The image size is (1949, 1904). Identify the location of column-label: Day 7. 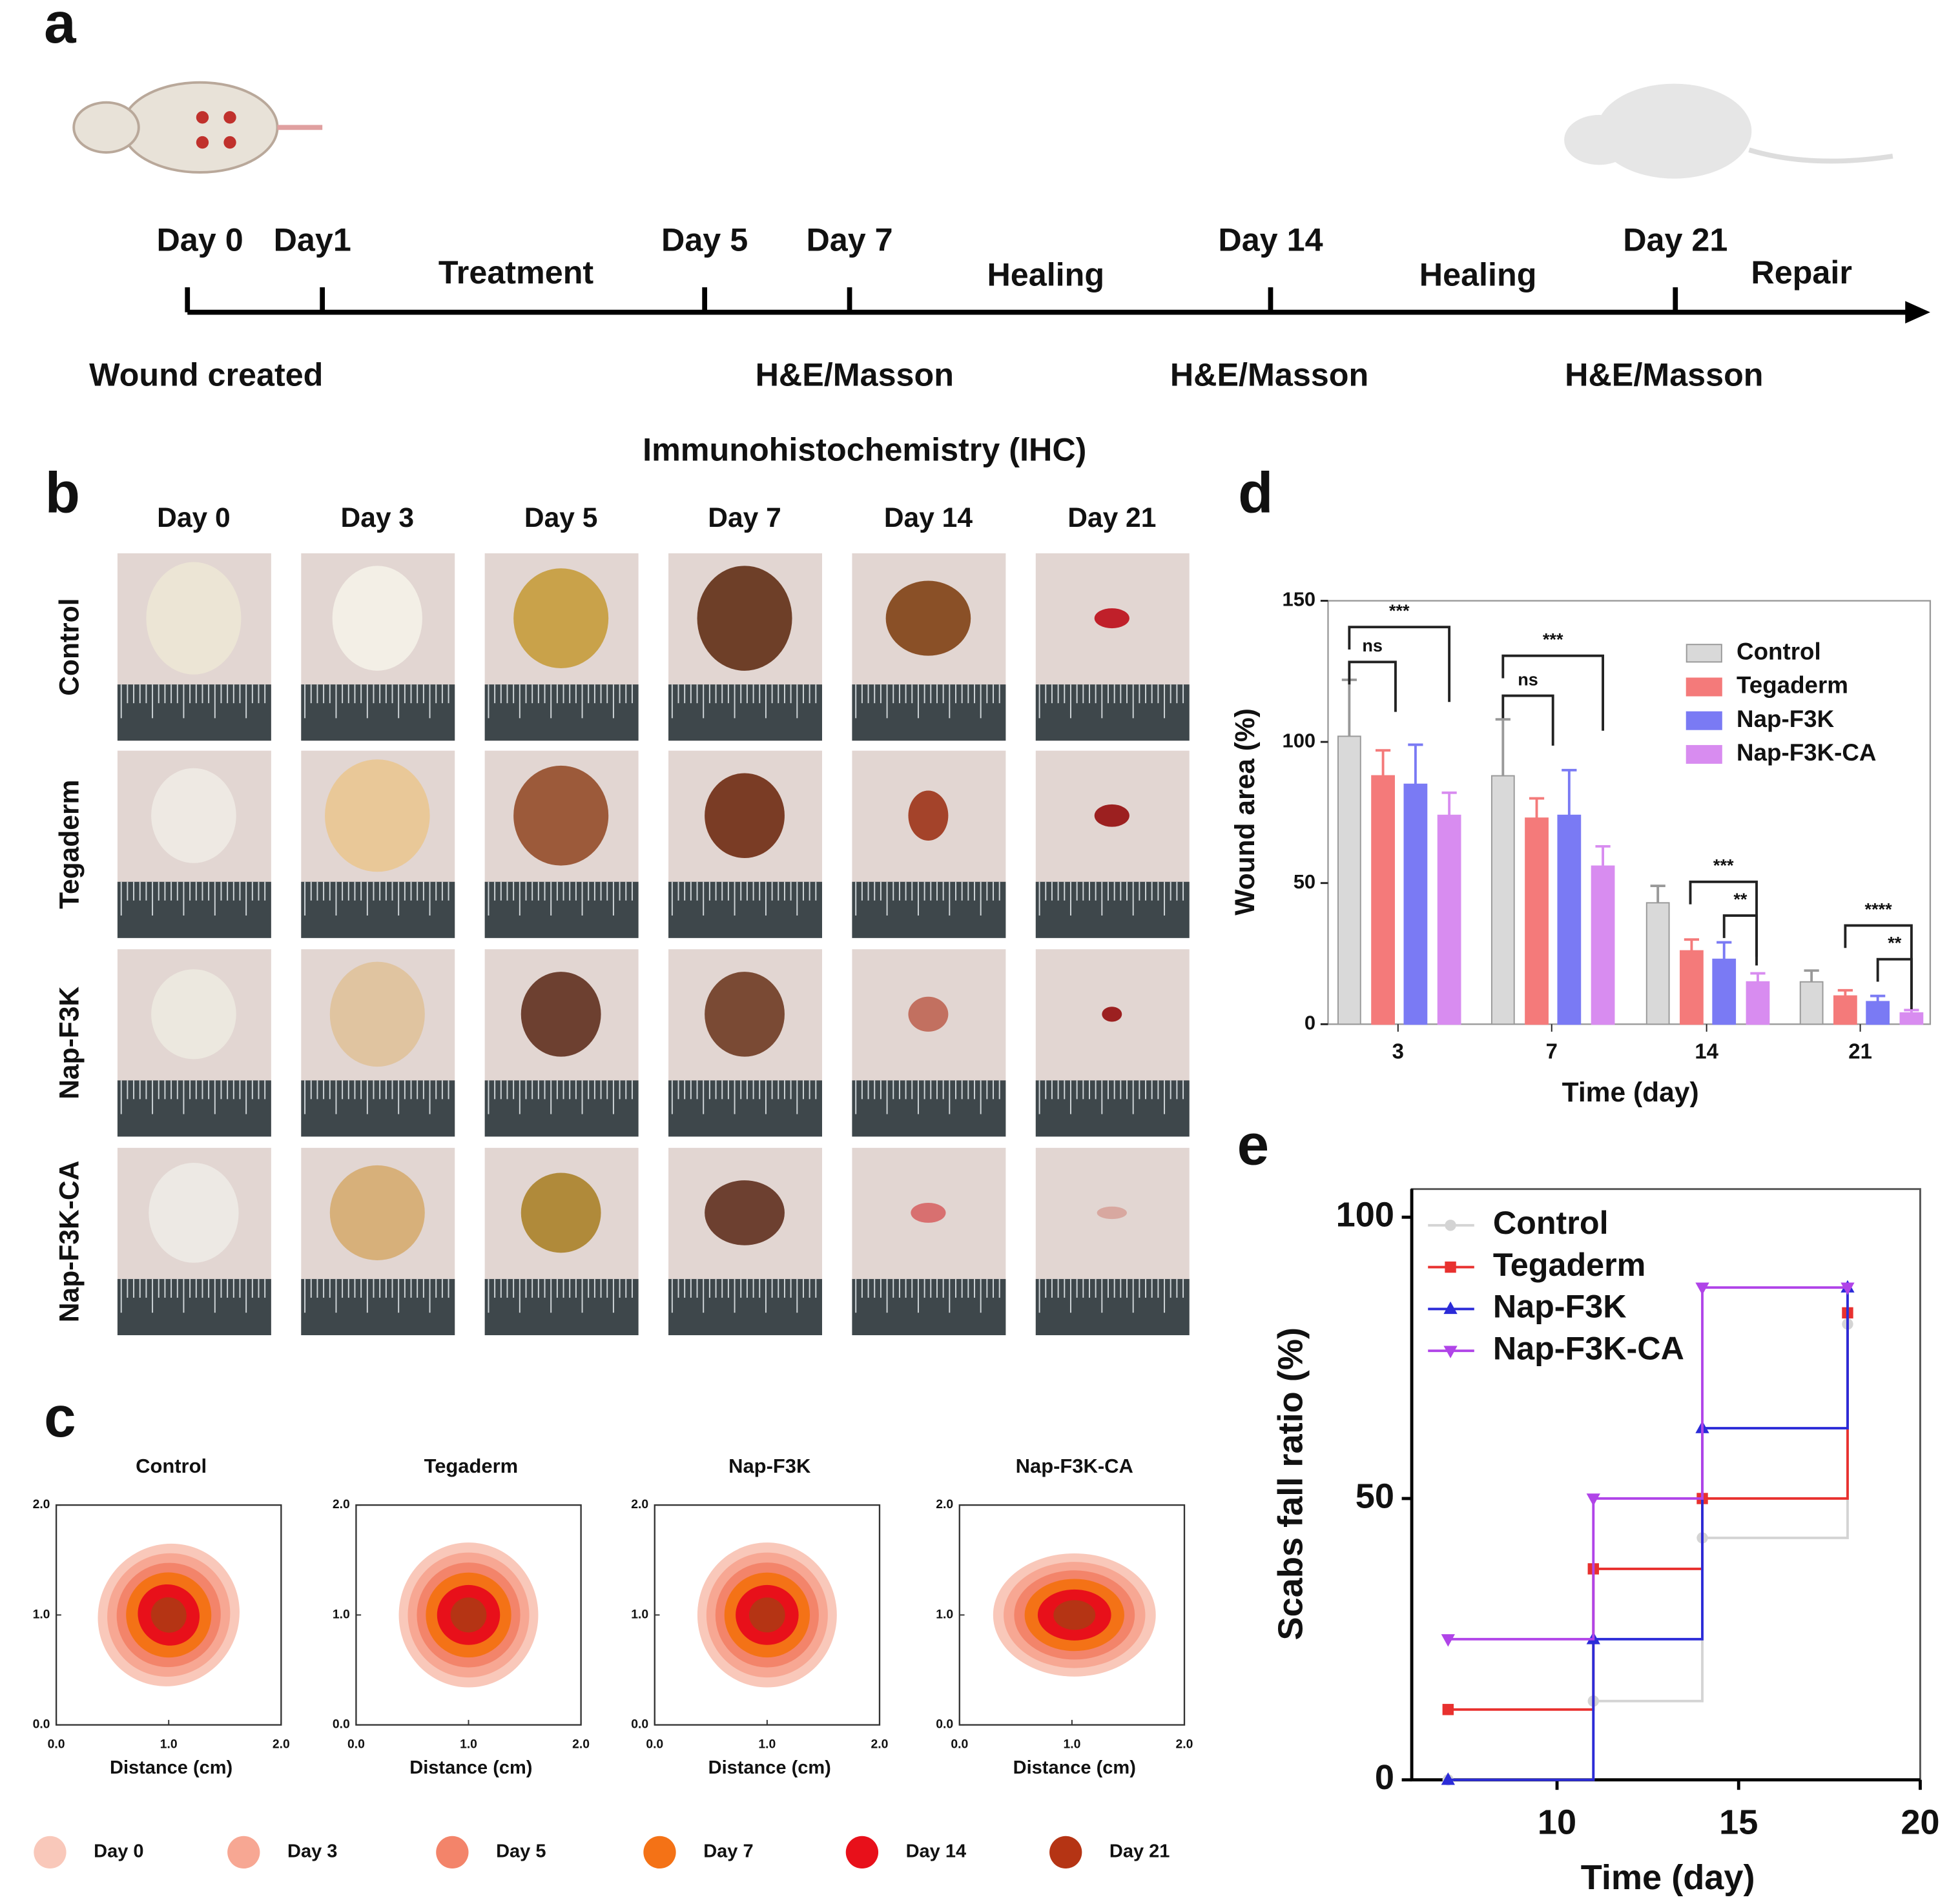
(744, 517).